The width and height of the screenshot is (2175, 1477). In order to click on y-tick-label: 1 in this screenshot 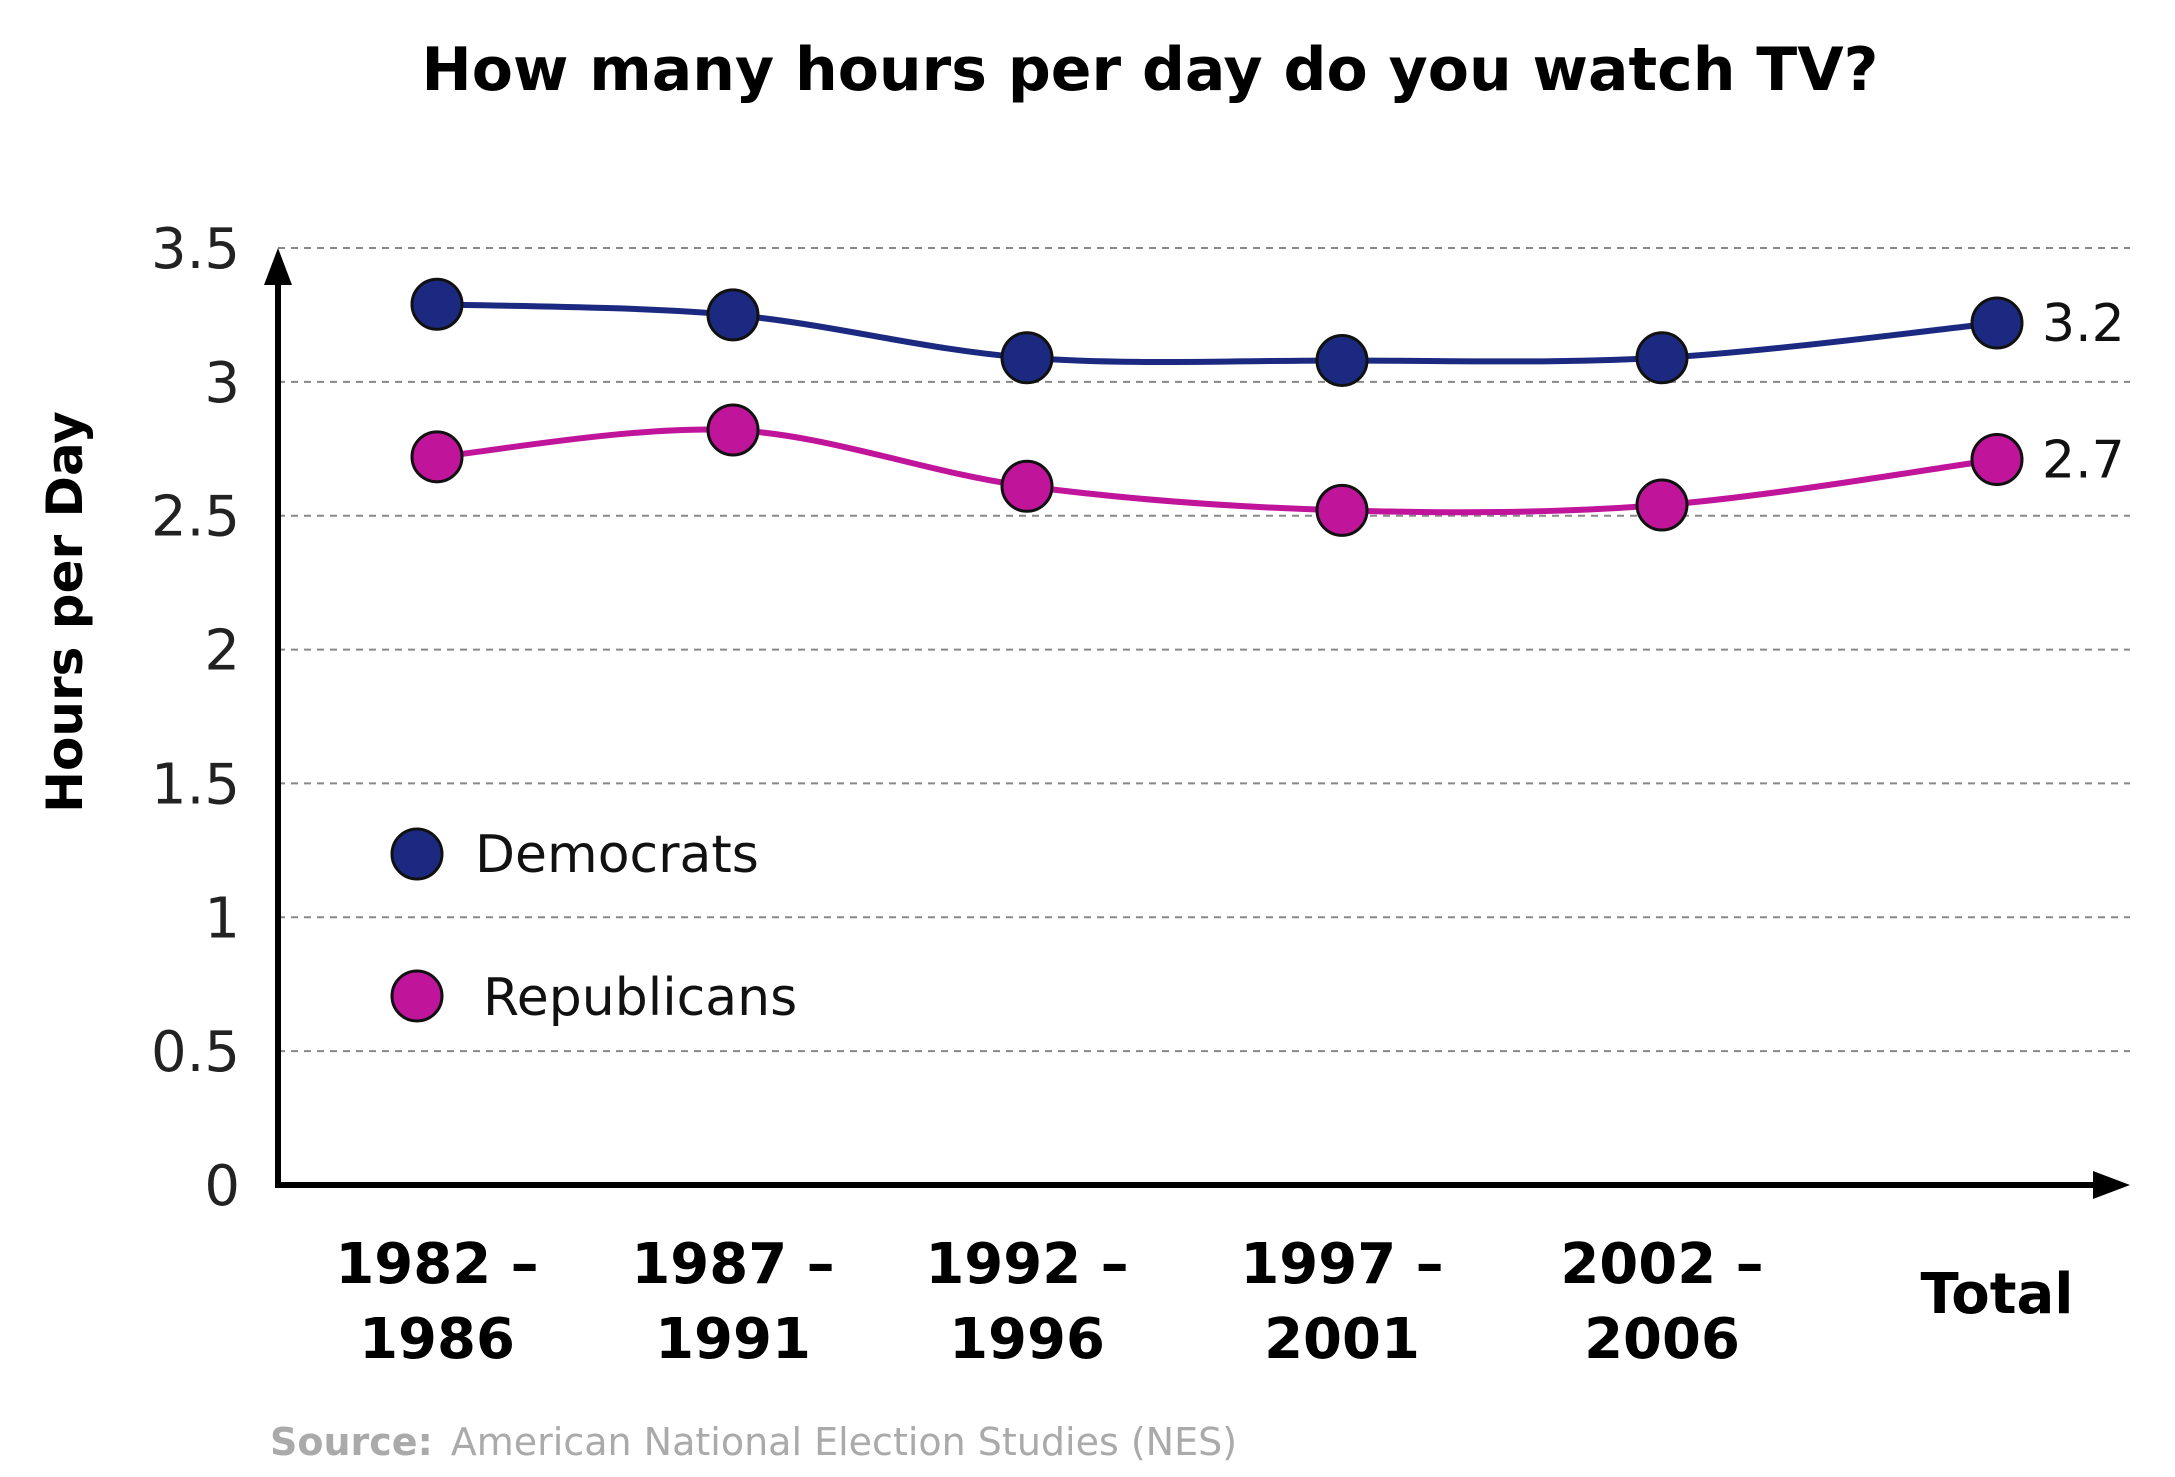, I will do `click(222, 918)`.